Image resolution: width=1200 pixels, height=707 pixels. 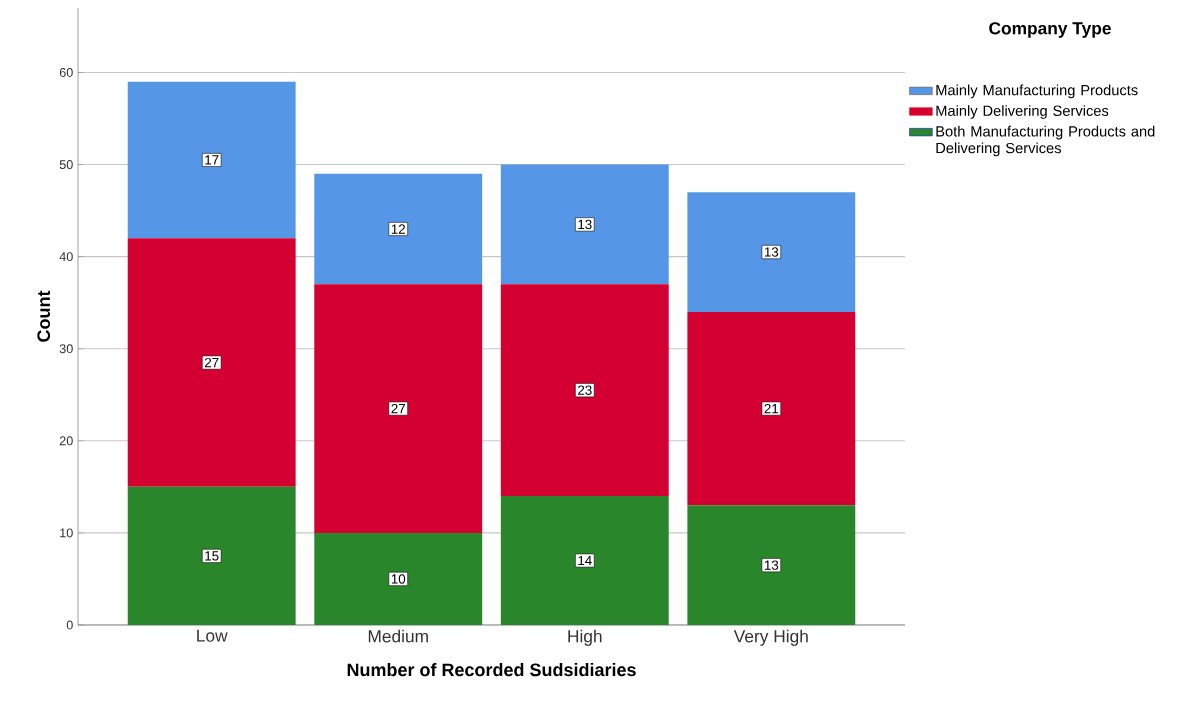 I want to click on x-tick-label: Very High, so click(x=770, y=637).